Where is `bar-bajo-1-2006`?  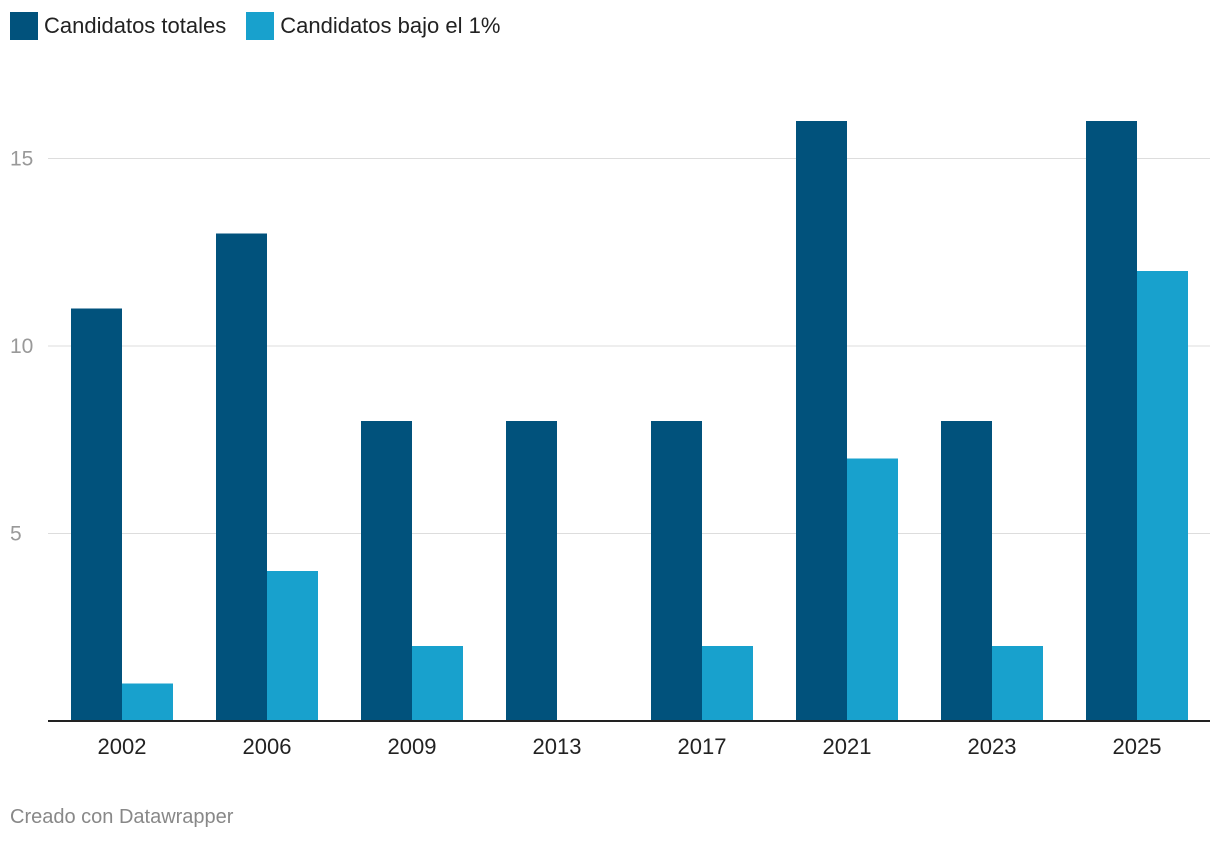
bar-bajo-1-2006 is located at coordinates (292, 646).